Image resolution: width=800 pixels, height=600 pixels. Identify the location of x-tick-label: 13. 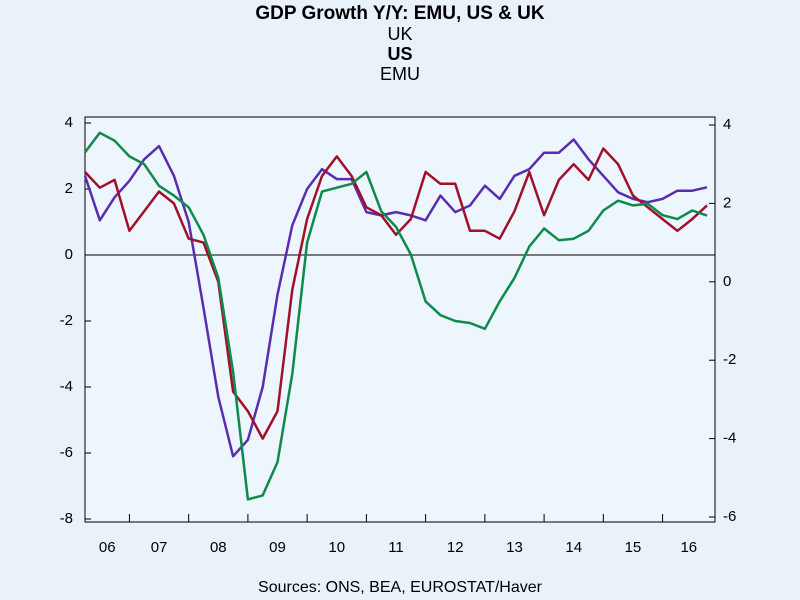
(514, 547).